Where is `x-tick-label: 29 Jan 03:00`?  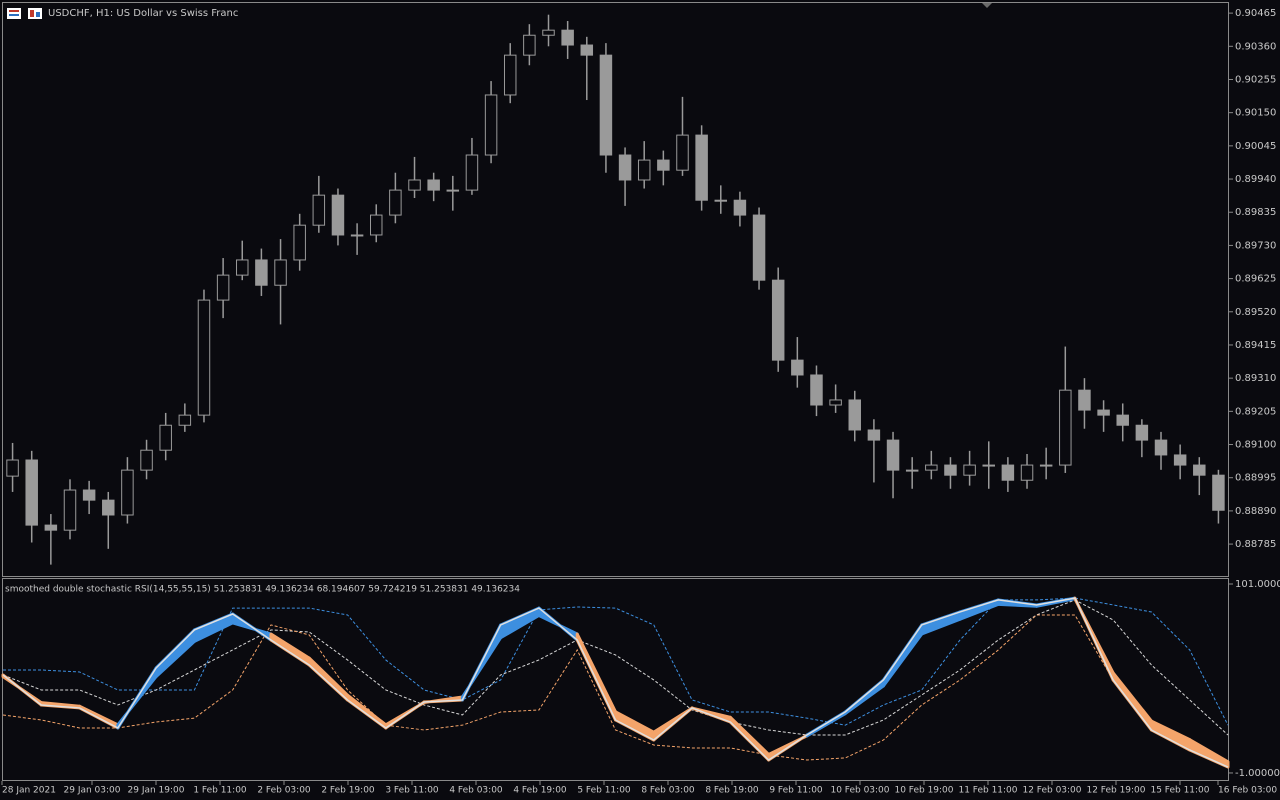
x-tick-label: 29 Jan 03:00 is located at coordinates (92, 791).